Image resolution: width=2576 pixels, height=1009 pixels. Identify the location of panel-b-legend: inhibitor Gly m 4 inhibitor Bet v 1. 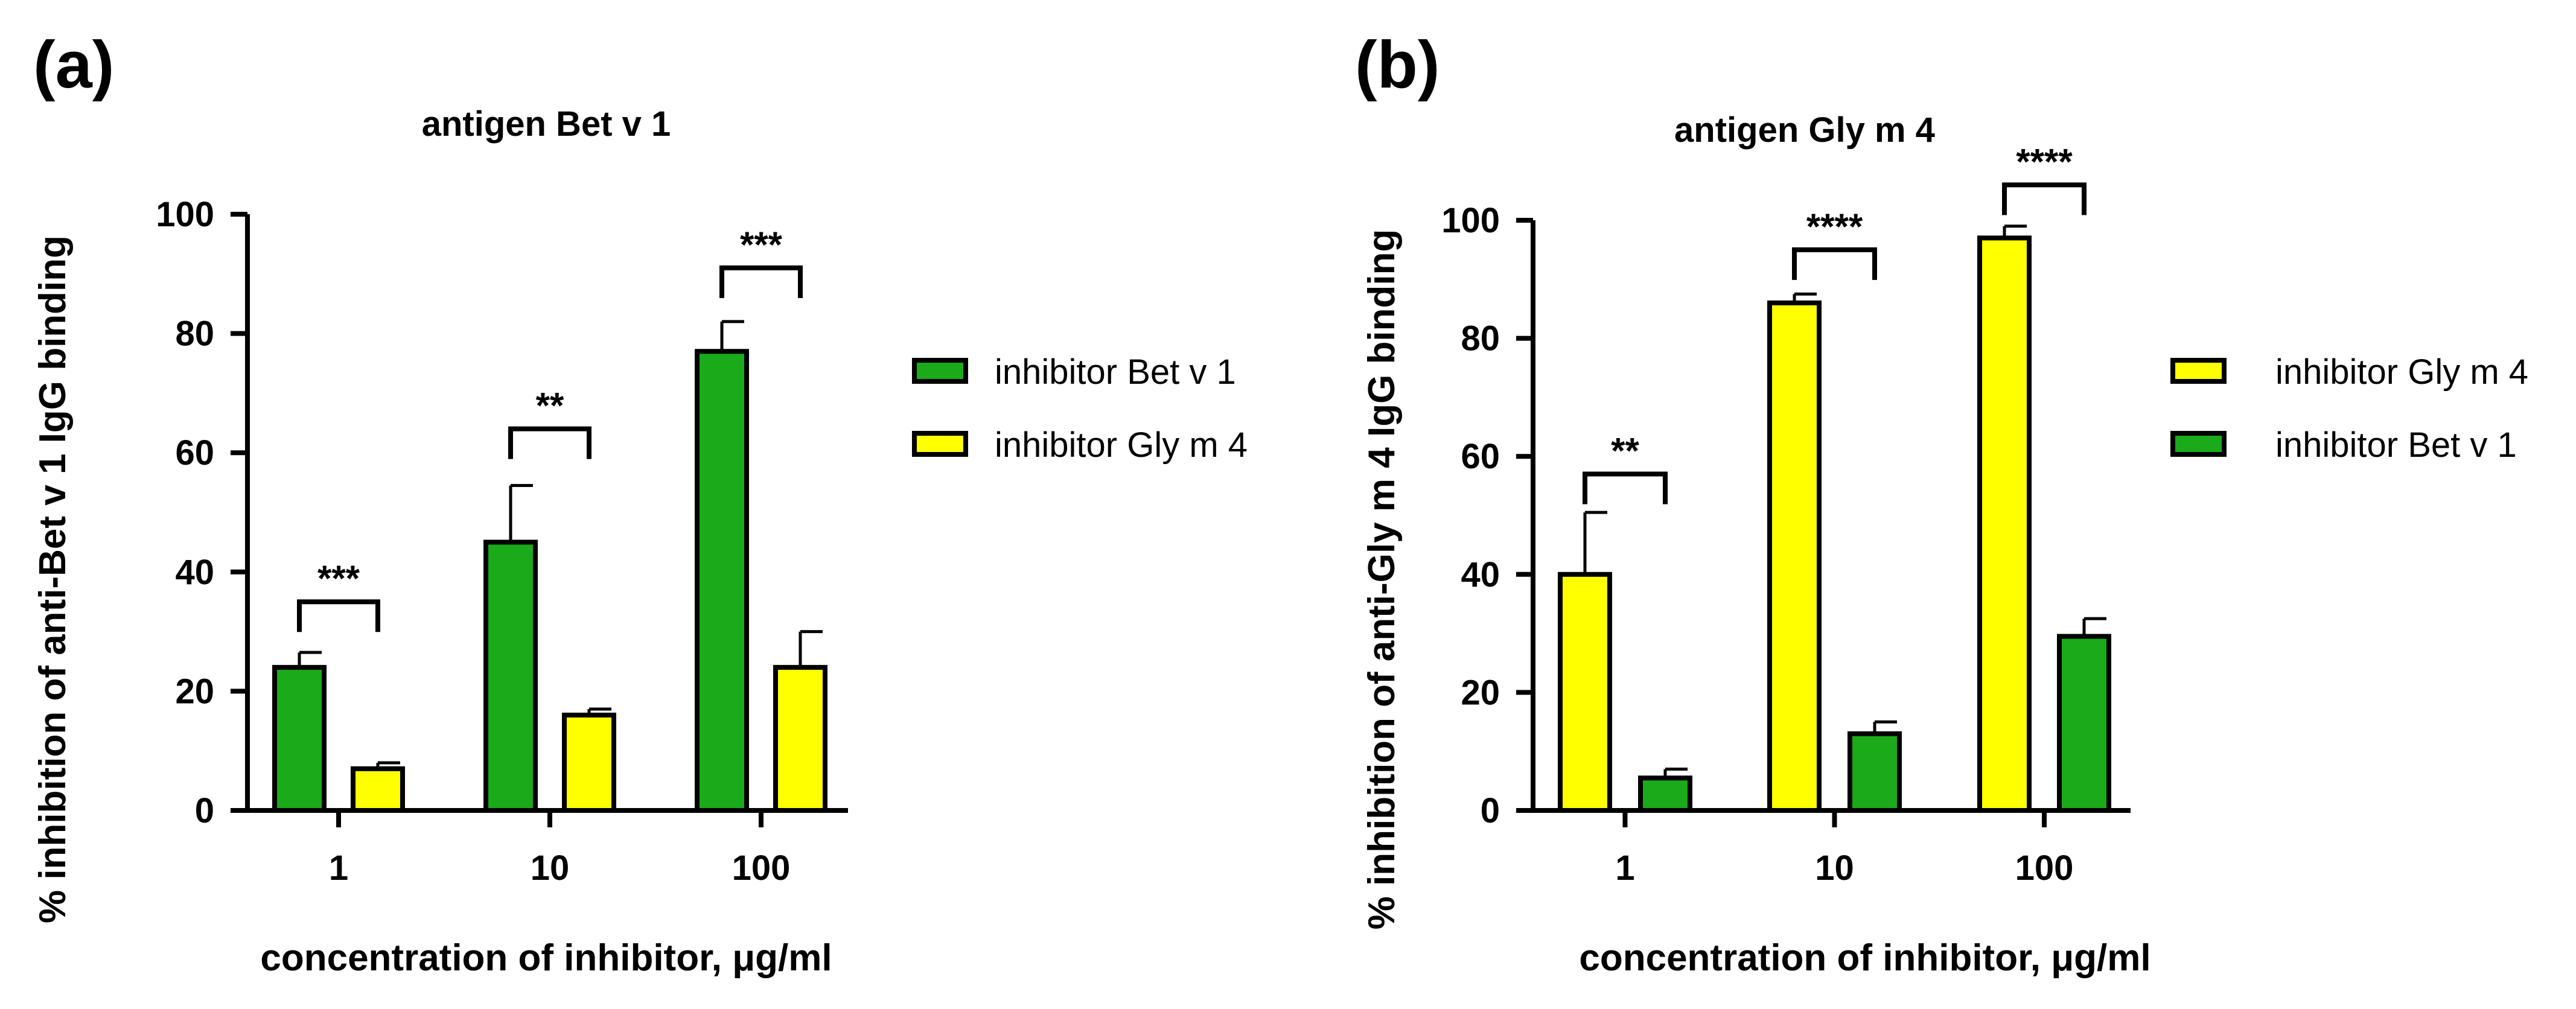
(2349, 408).